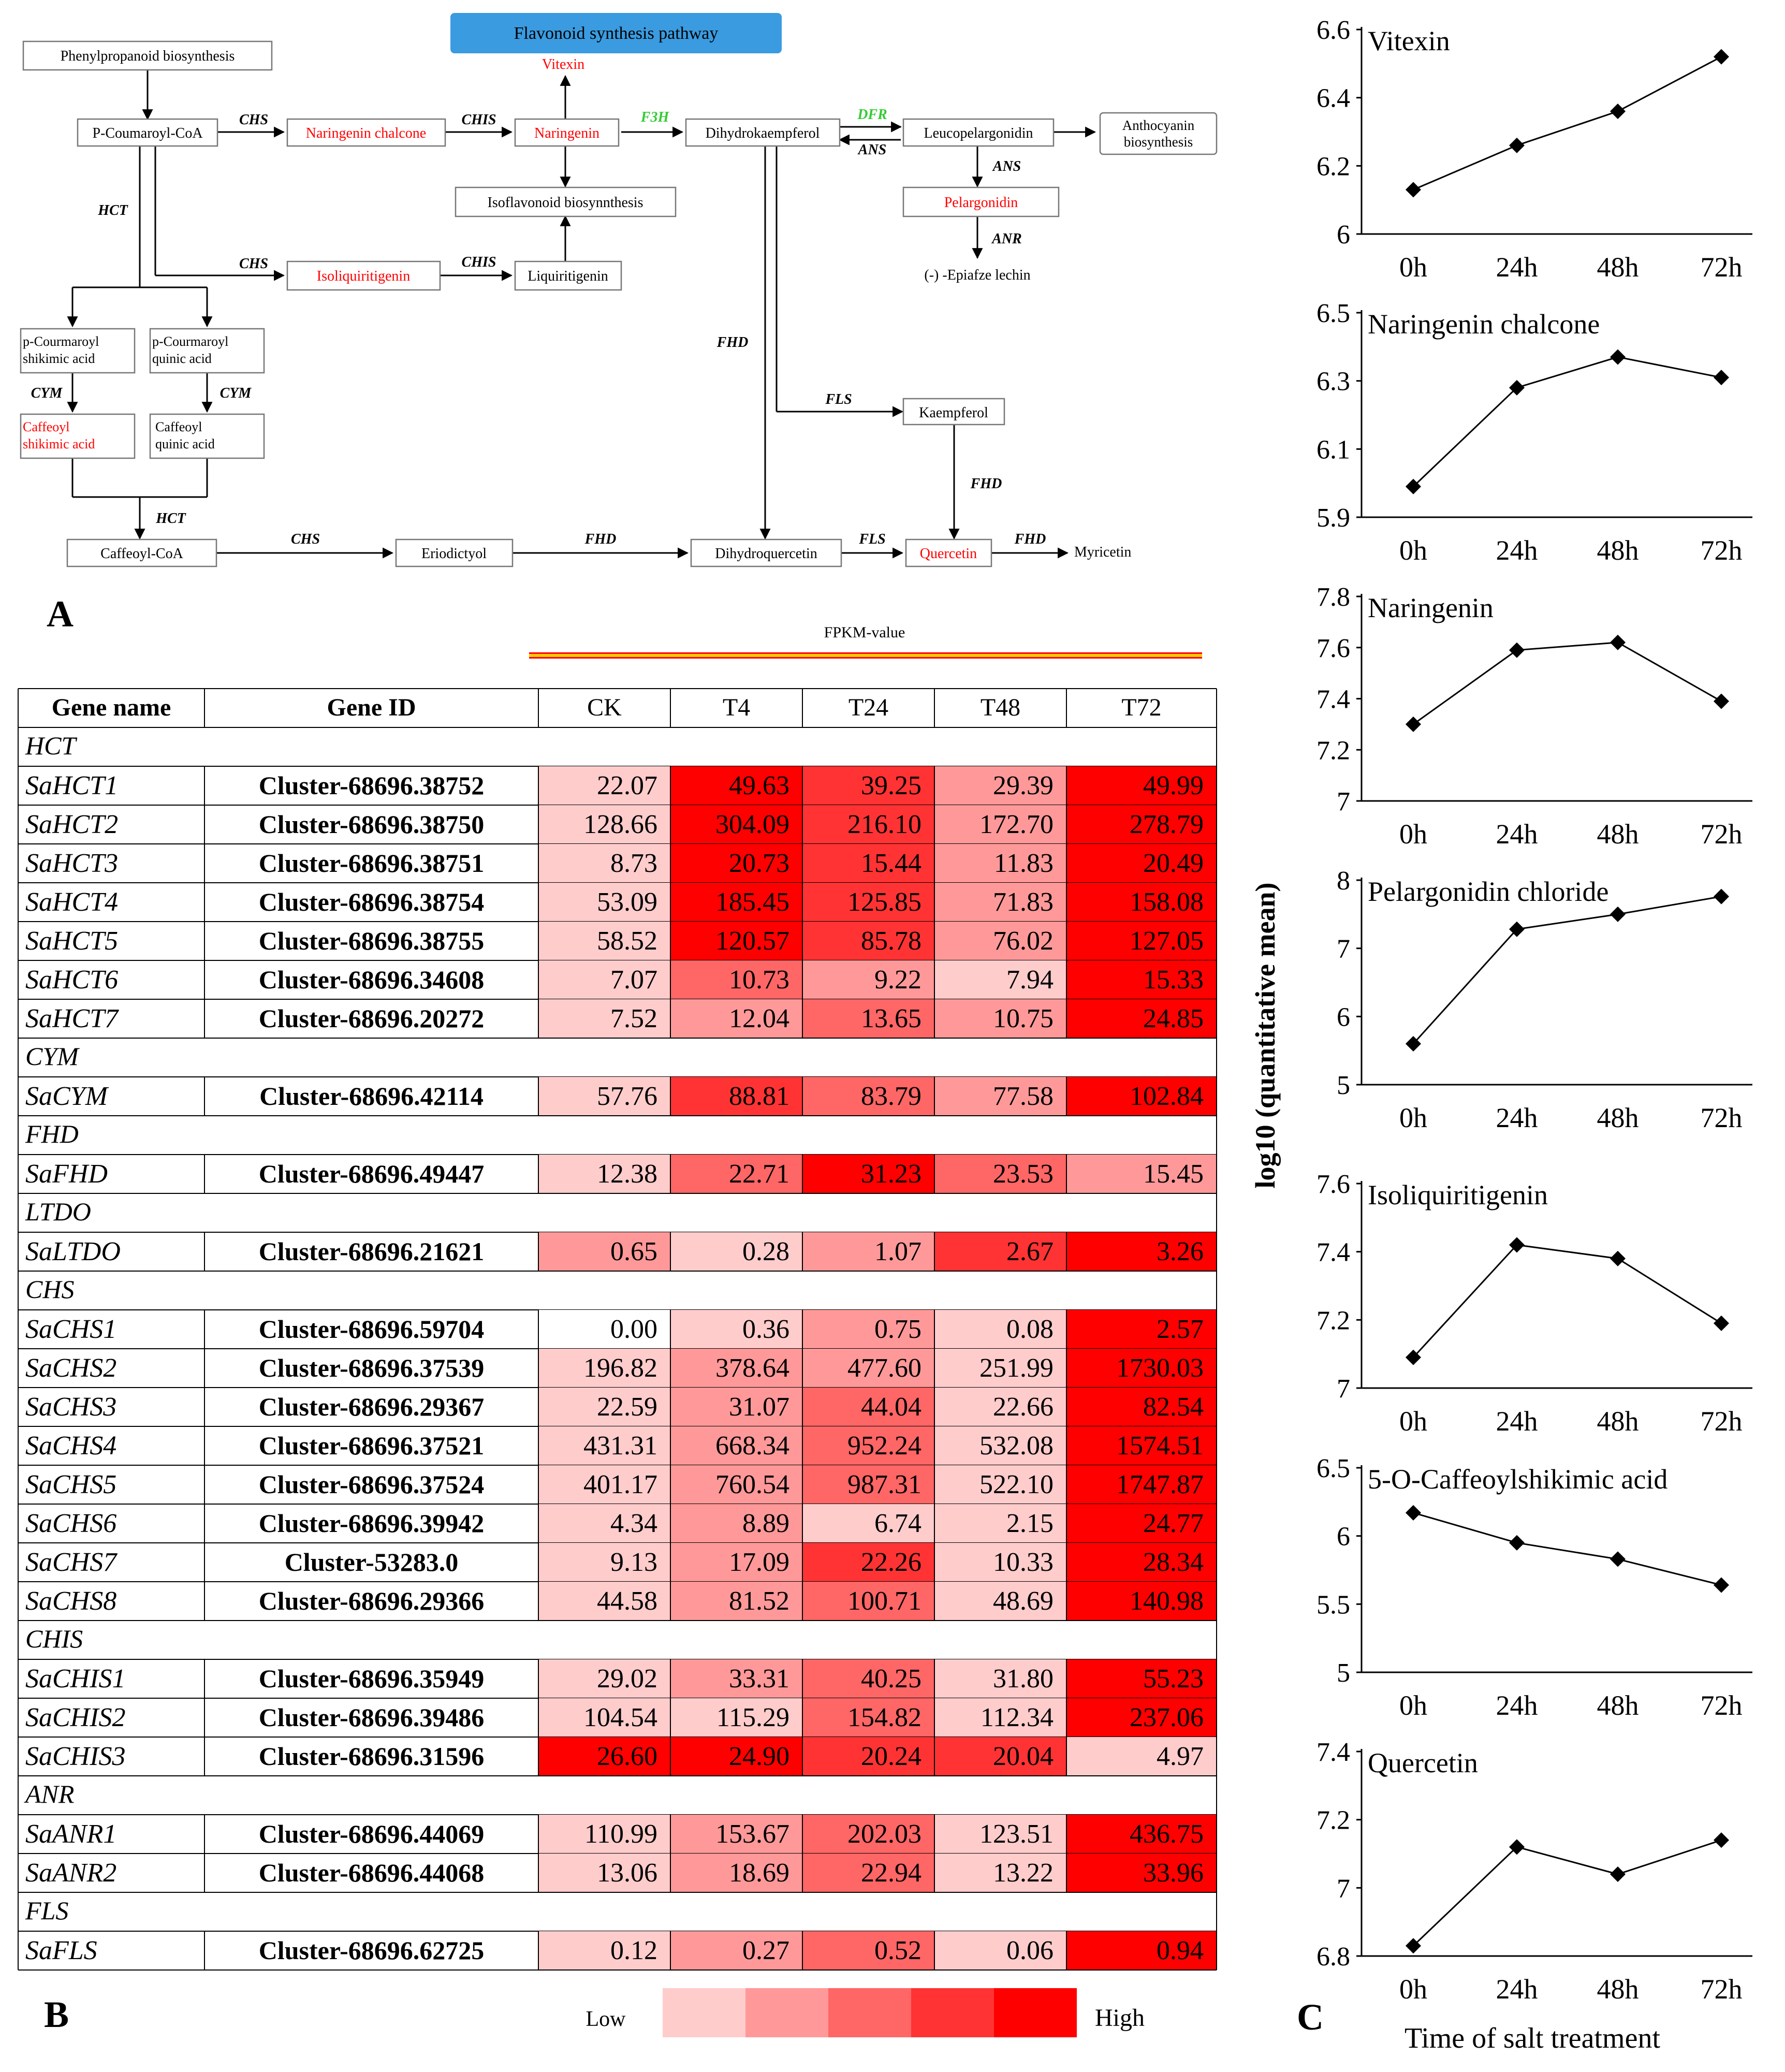  Describe the element at coordinates (1173, 1019) in the screenshot. I see `fpkm-value: 24.85` at that location.